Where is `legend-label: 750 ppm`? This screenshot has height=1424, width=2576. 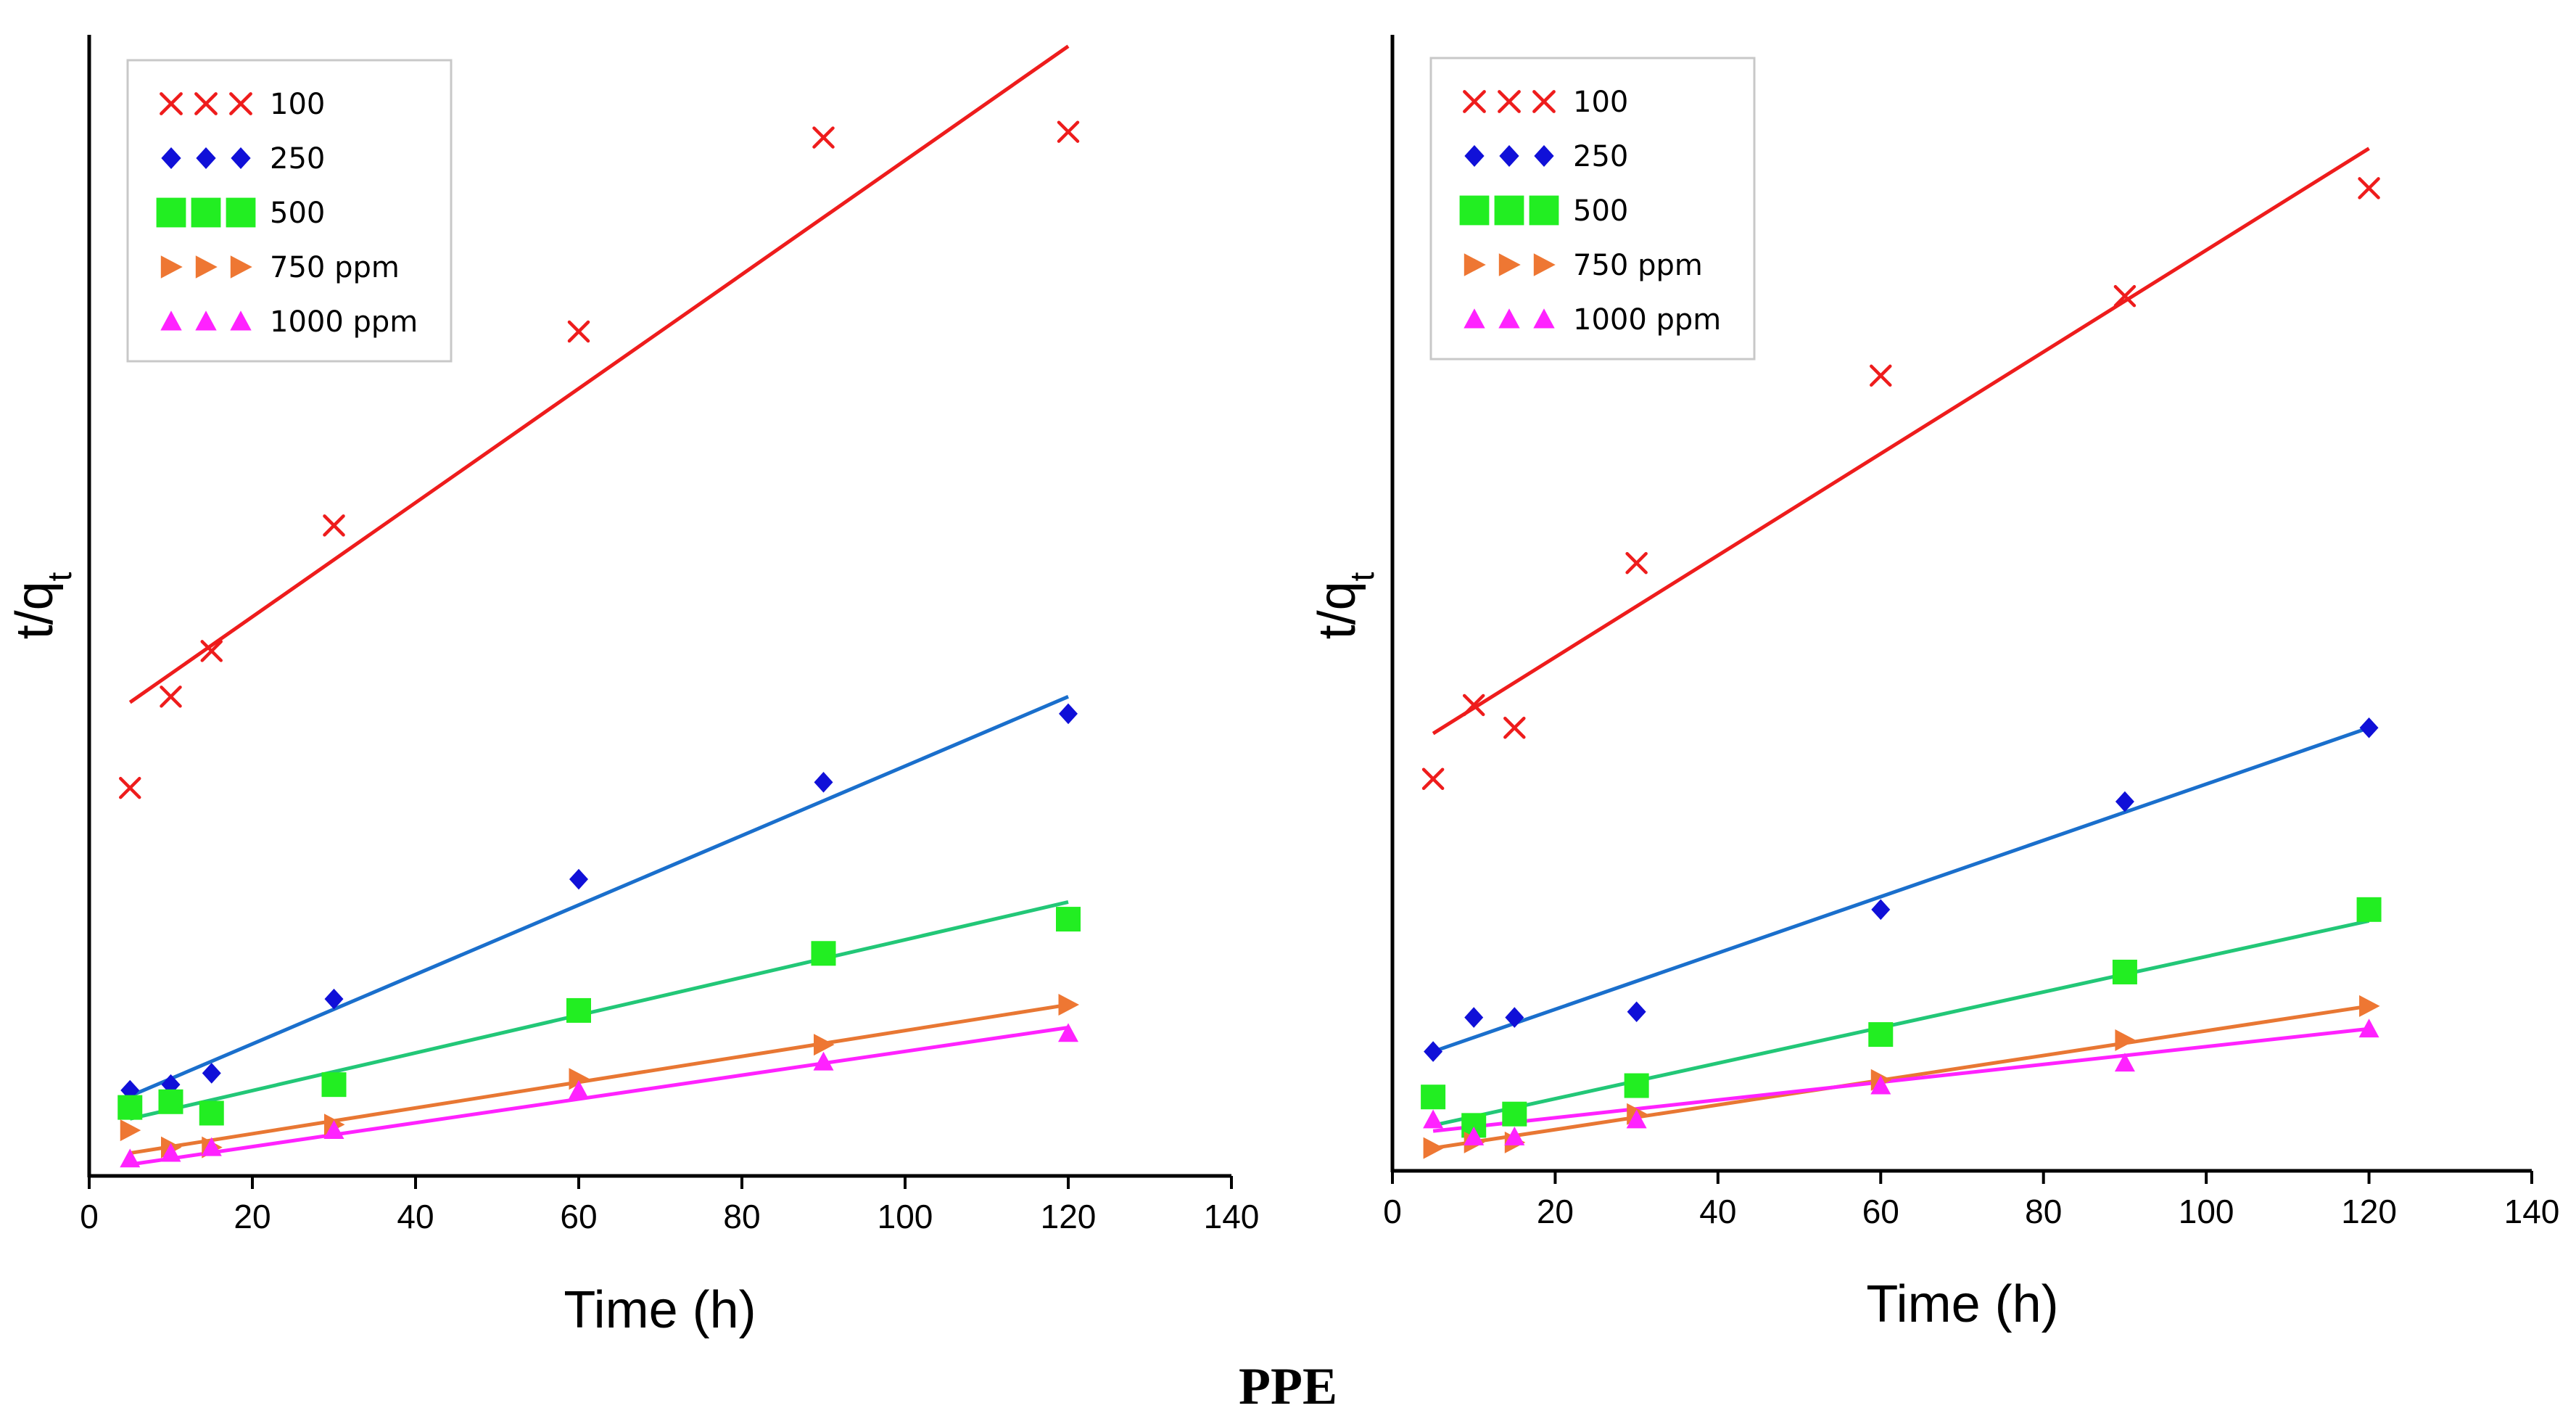 legend-label: 750 ppm is located at coordinates (335, 268).